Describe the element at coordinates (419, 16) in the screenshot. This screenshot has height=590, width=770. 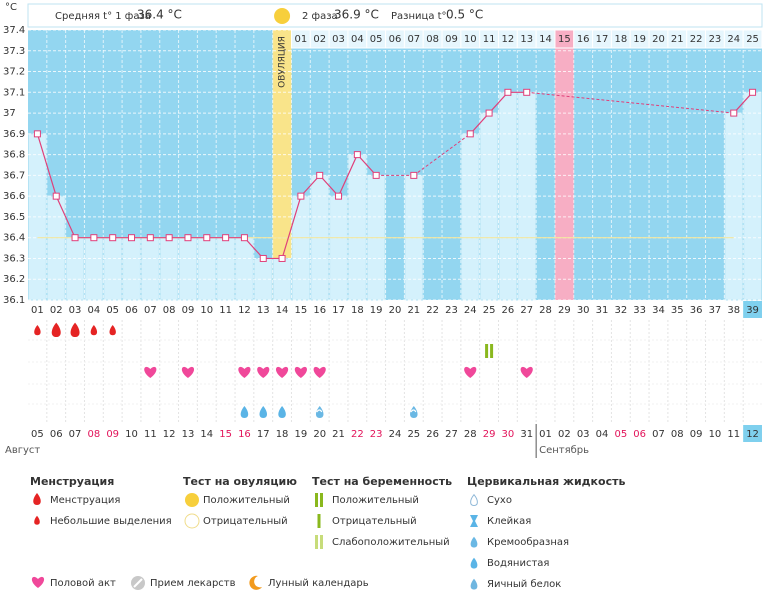
I see `diff-label: Разница t°` at that location.